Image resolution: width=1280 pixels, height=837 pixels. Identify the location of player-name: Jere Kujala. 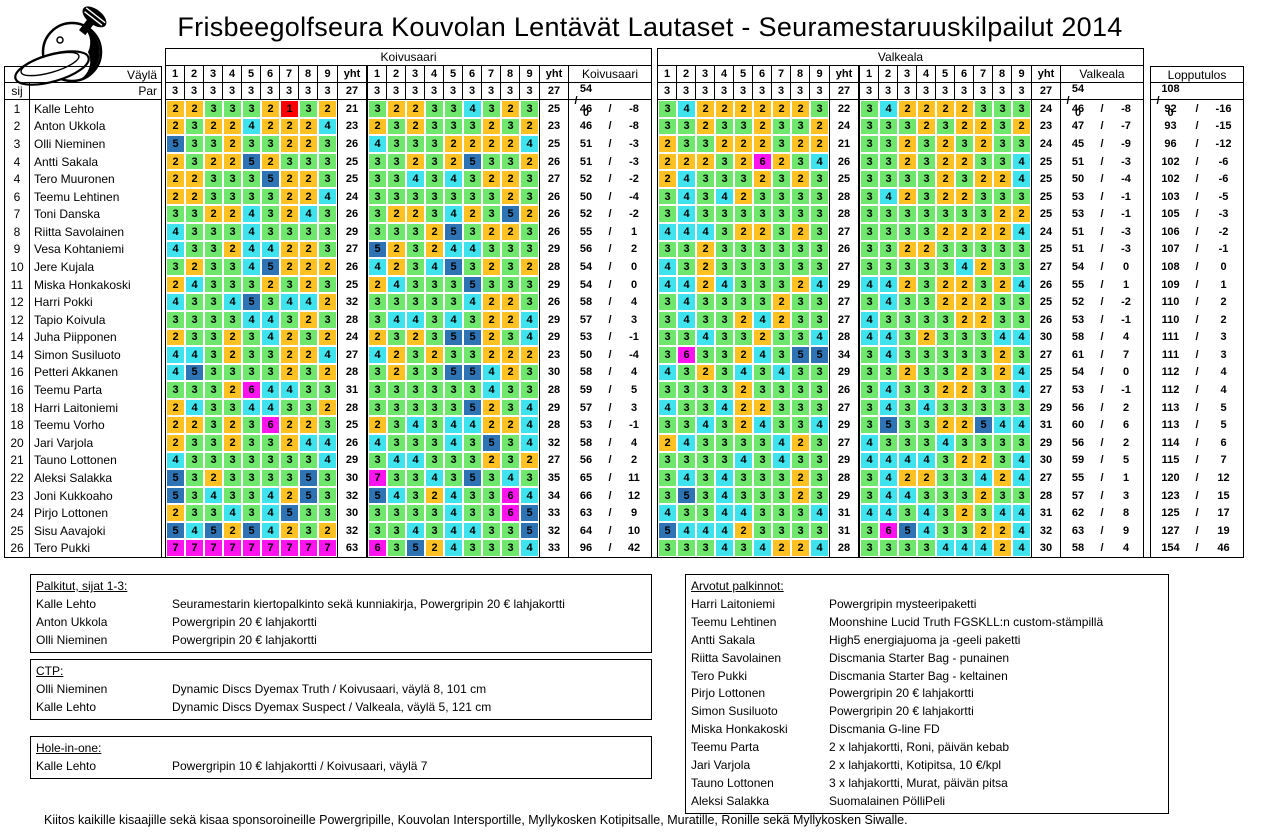
(96, 267).